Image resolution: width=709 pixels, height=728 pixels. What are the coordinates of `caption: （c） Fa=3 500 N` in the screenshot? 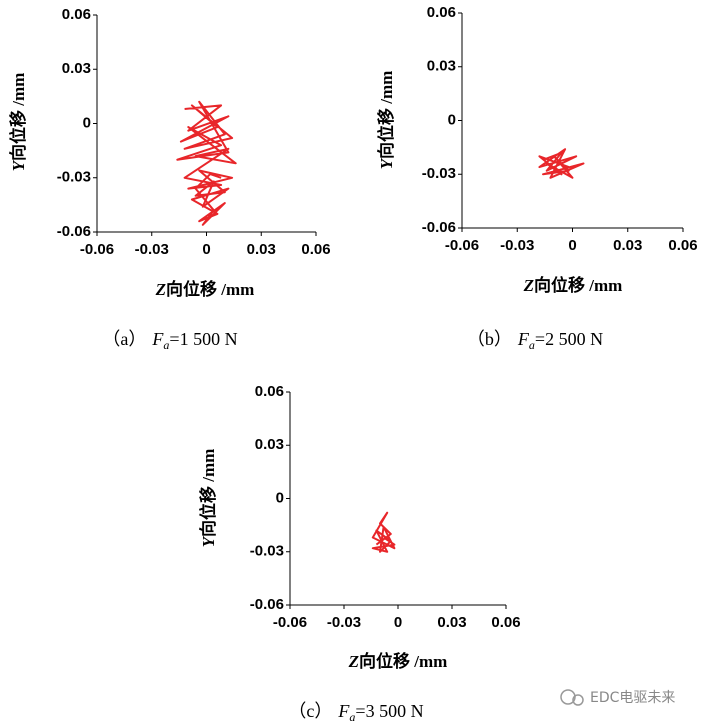 It's located at (355, 712).